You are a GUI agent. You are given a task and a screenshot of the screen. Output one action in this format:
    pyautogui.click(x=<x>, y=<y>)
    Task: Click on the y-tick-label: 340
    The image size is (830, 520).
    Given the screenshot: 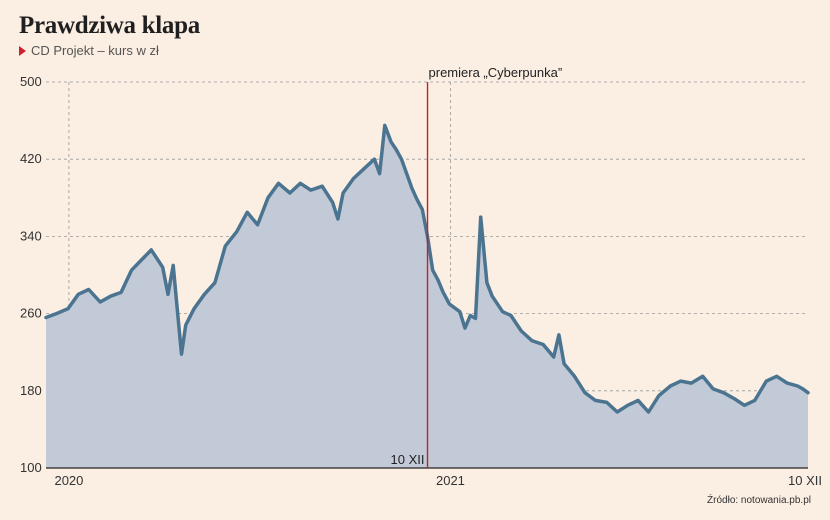 What is the action you would take?
    pyautogui.click(x=31, y=235)
    